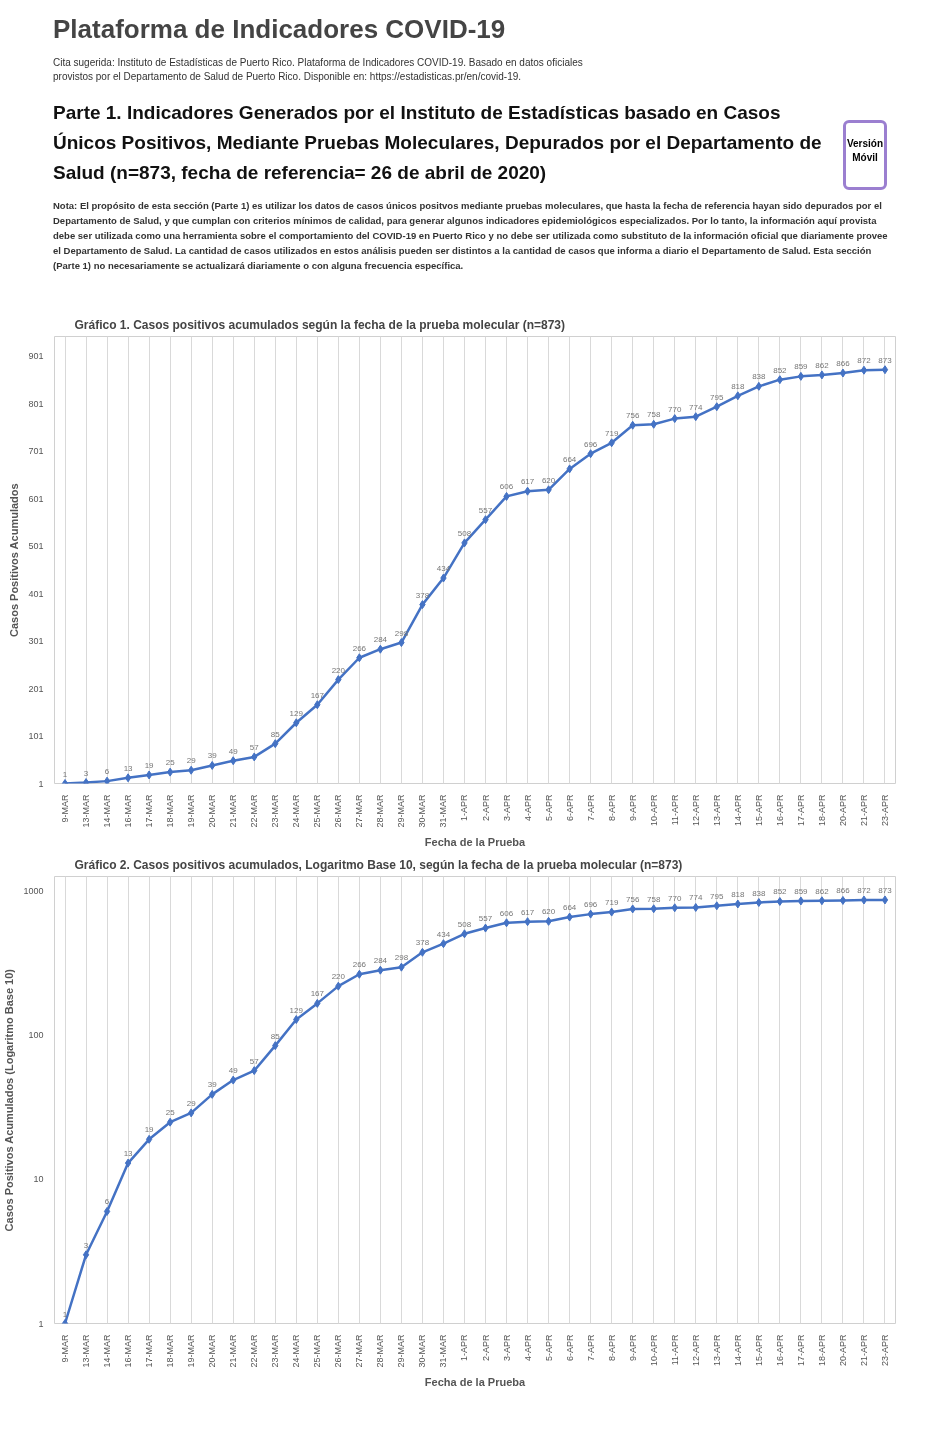 The height and width of the screenshot is (1440, 941). I want to click on text: Versión Móvil, so click(865, 155).